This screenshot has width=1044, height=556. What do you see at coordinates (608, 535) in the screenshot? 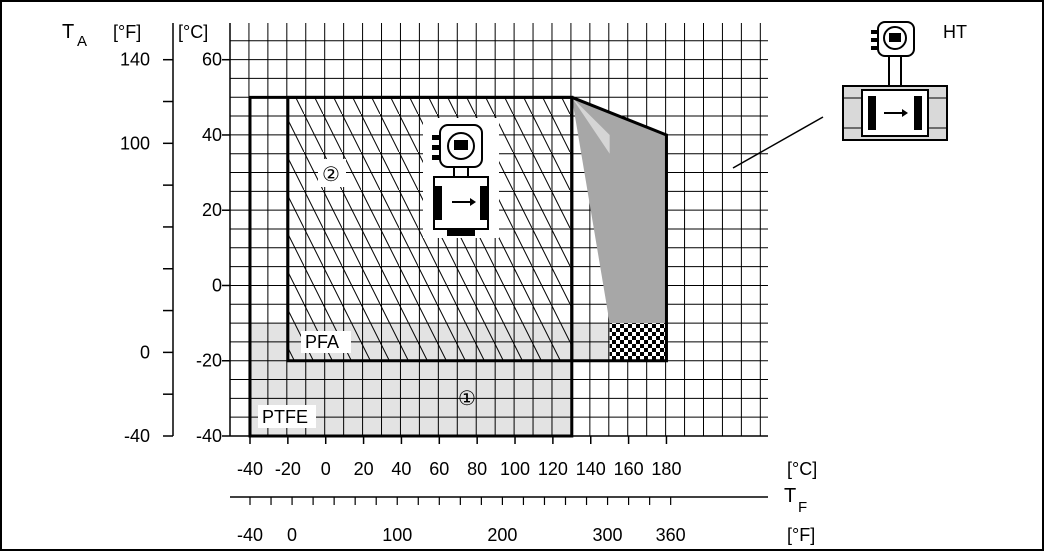
I see `x-tick-label-f: 300` at bounding box center [608, 535].